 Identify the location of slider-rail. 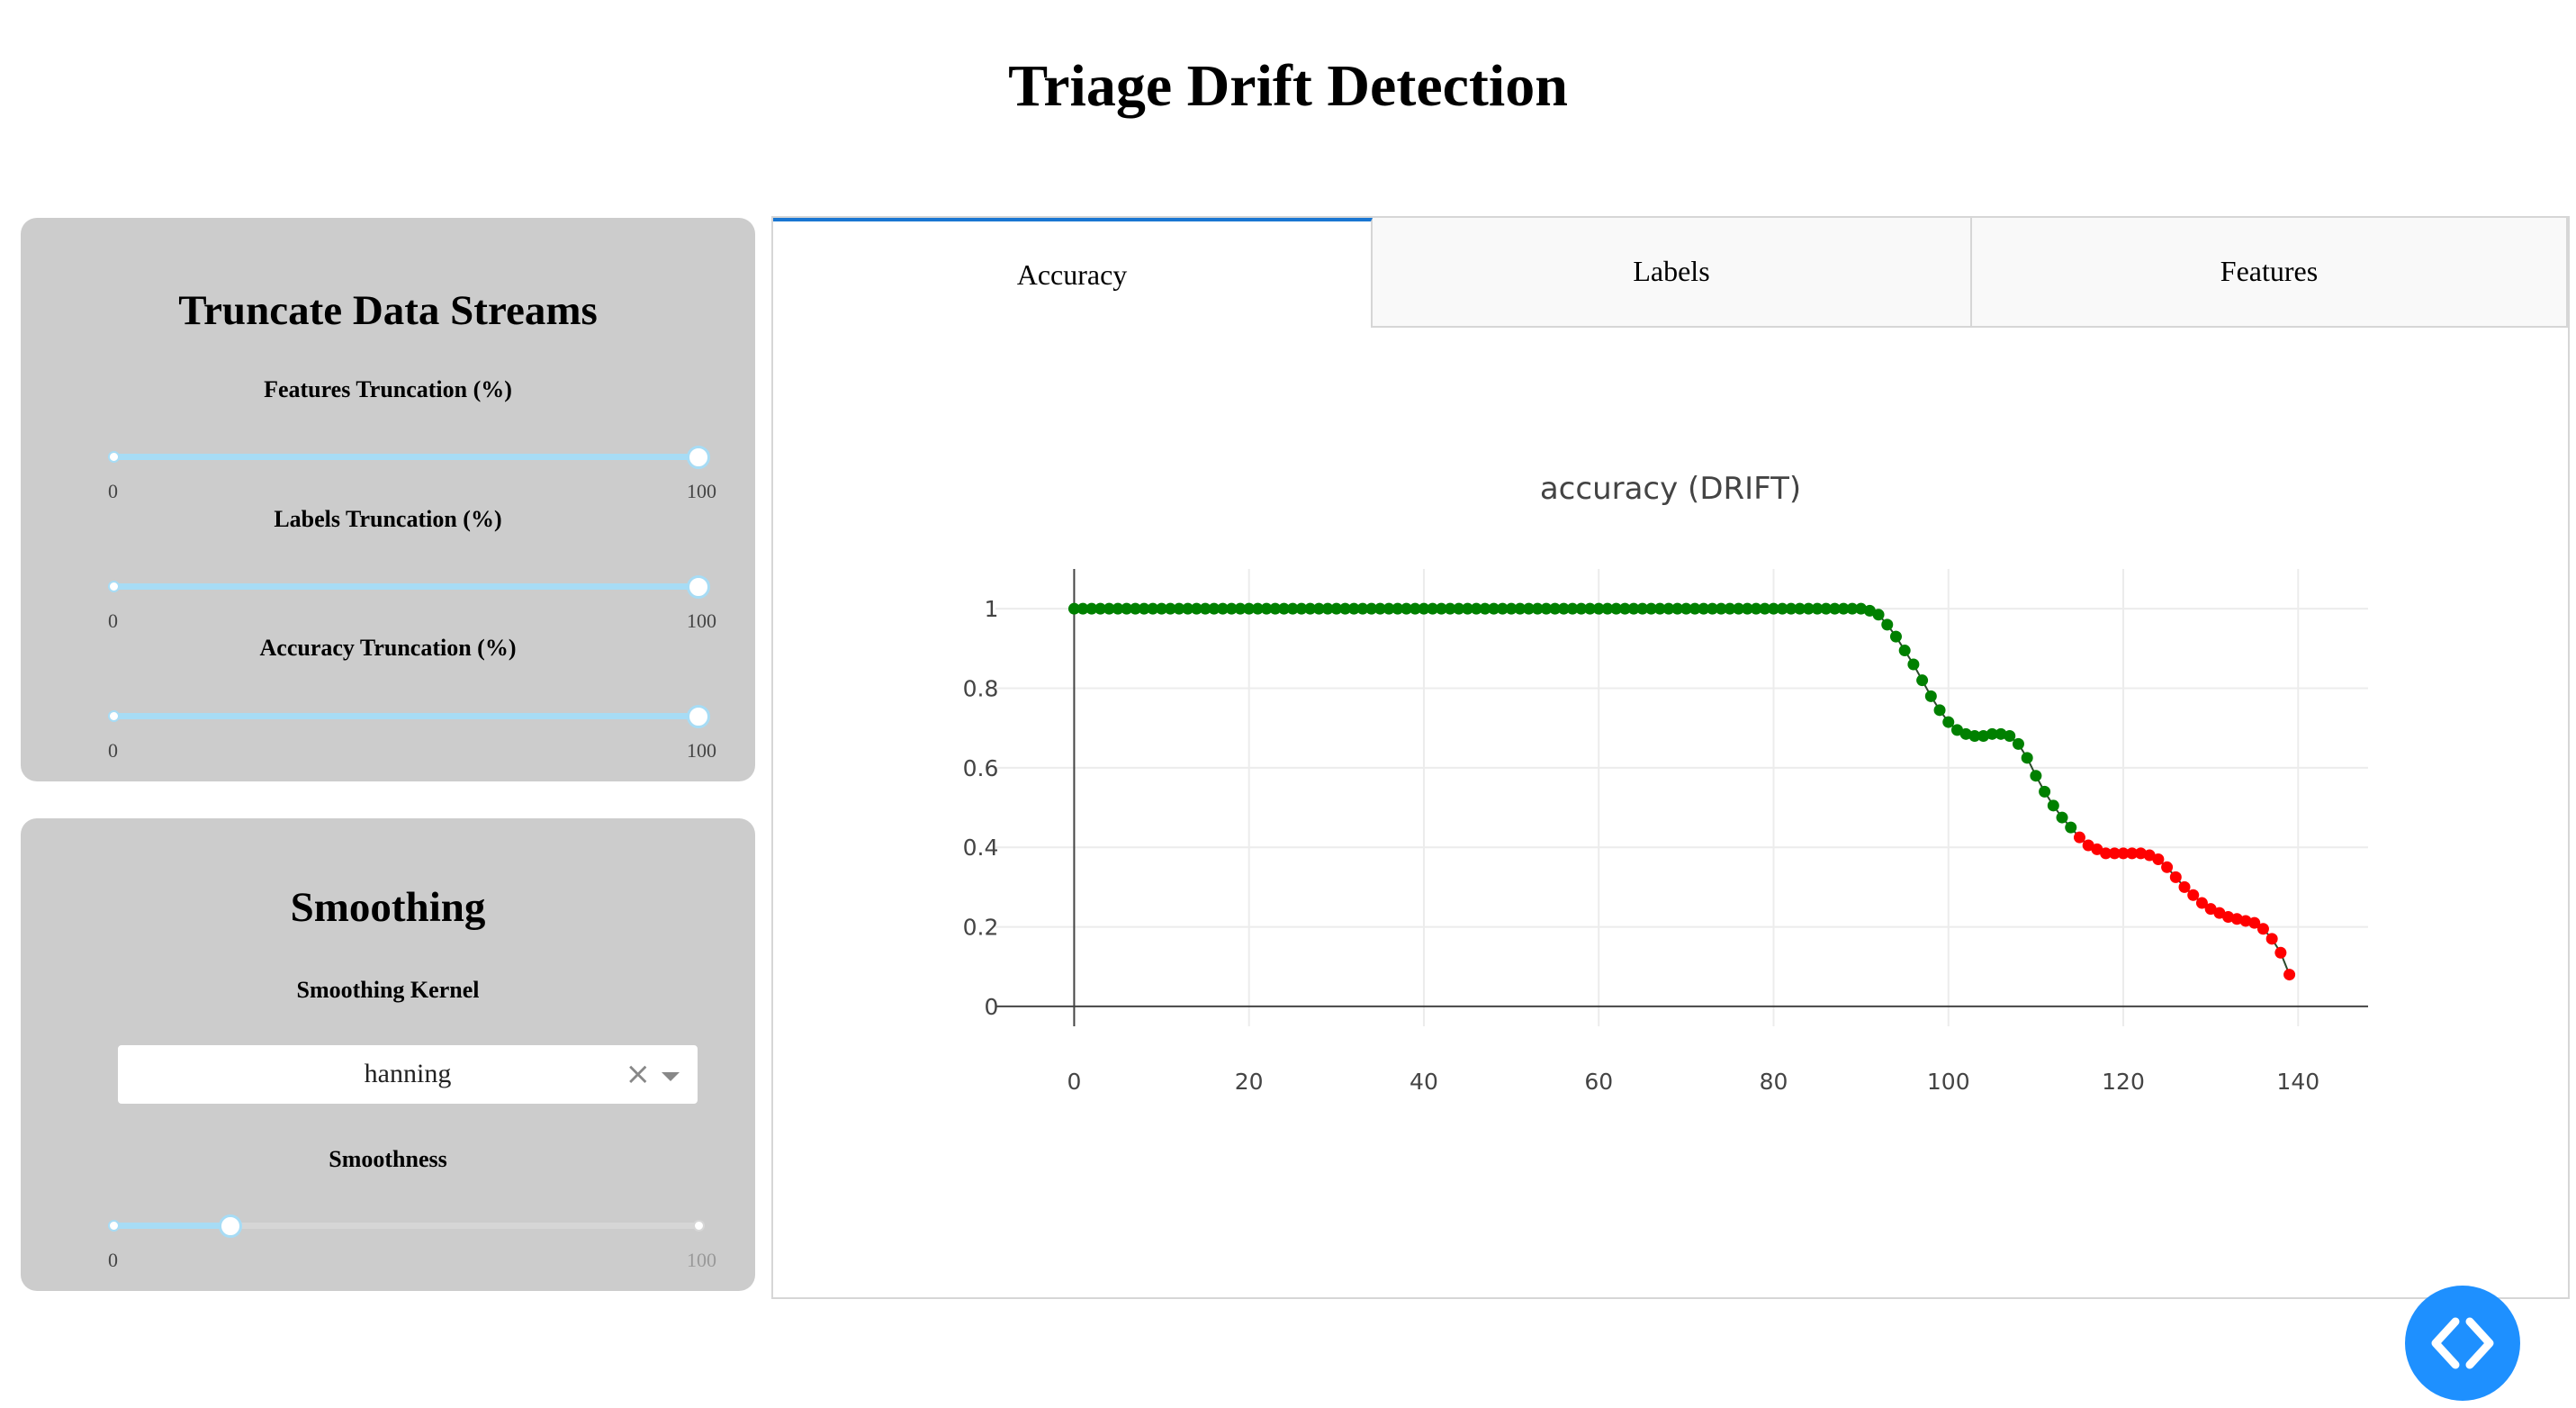
(405, 1226).